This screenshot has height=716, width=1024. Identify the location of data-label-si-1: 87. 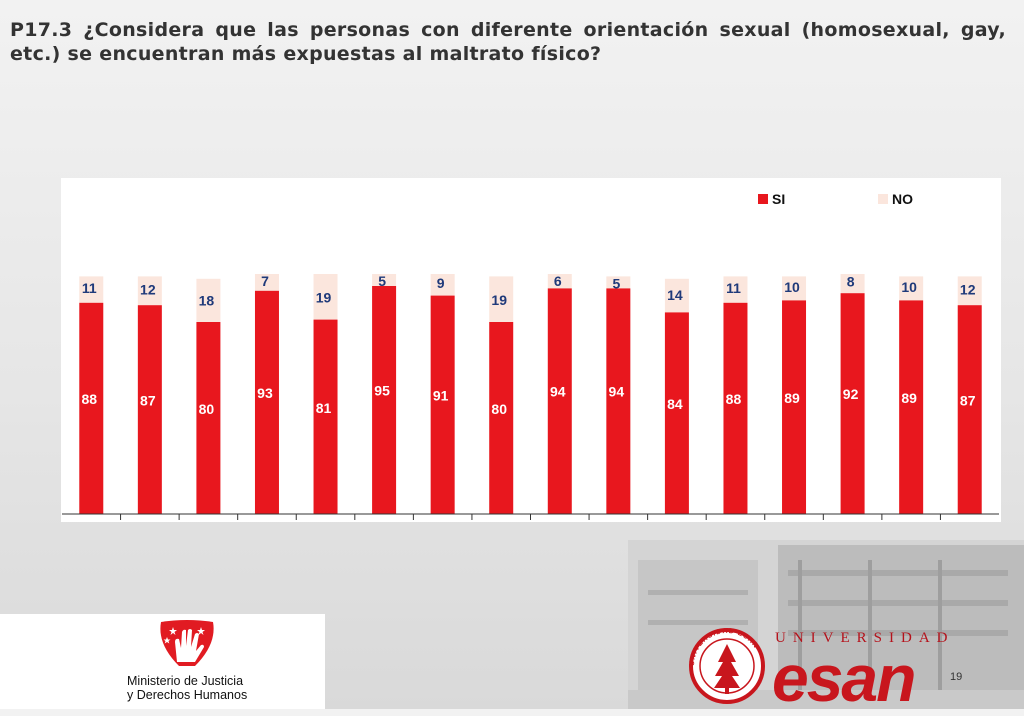
(148, 400).